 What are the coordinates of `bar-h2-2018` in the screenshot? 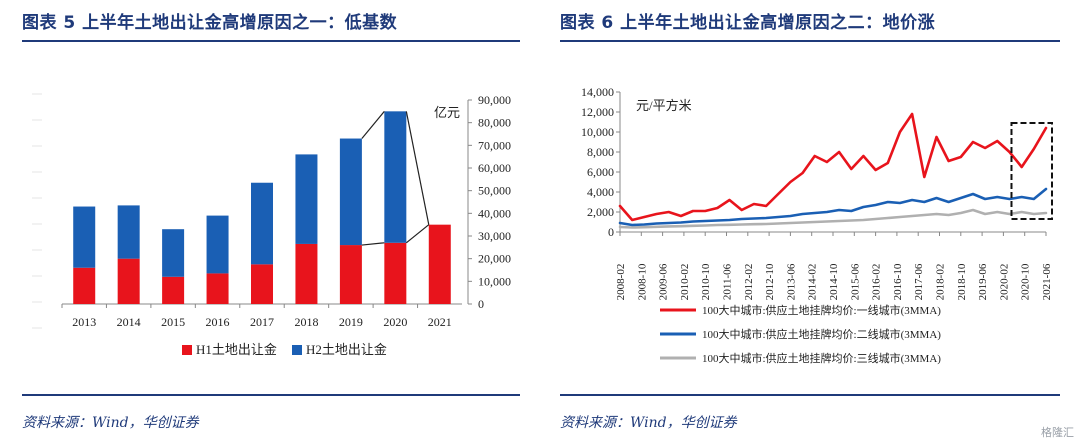 It's located at (306, 199).